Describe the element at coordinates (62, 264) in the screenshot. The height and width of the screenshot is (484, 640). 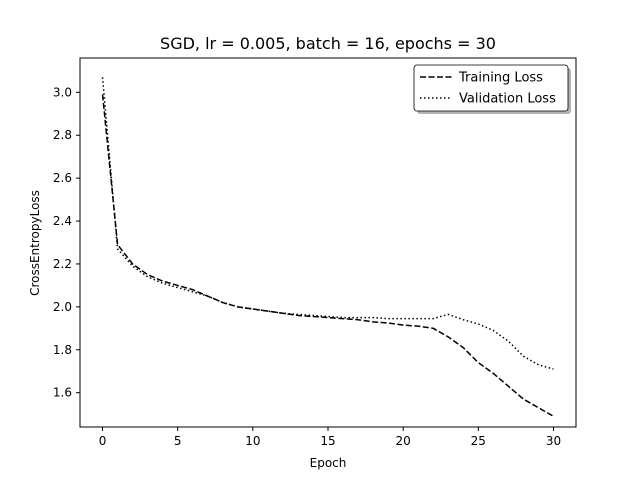
I see `y-tick-label: 2.2` at that location.